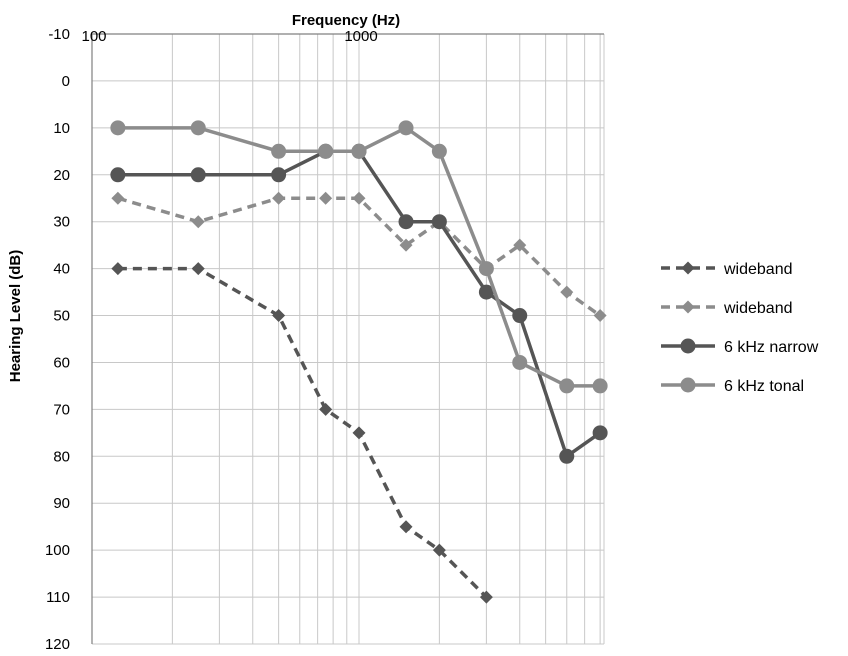 The width and height of the screenshot is (848, 656). What do you see at coordinates (61, 456) in the screenshot?
I see `y-tick-label: 80` at bounding box center [61, 456].